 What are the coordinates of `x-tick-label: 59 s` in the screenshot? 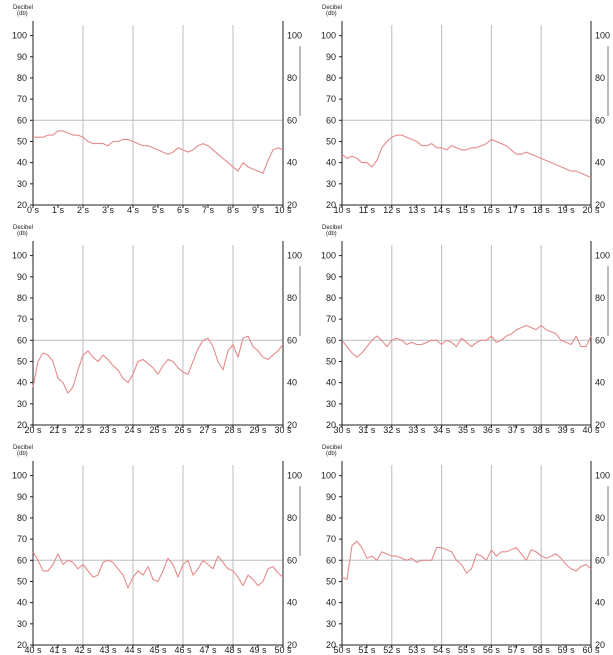 It's located at (567, 650).